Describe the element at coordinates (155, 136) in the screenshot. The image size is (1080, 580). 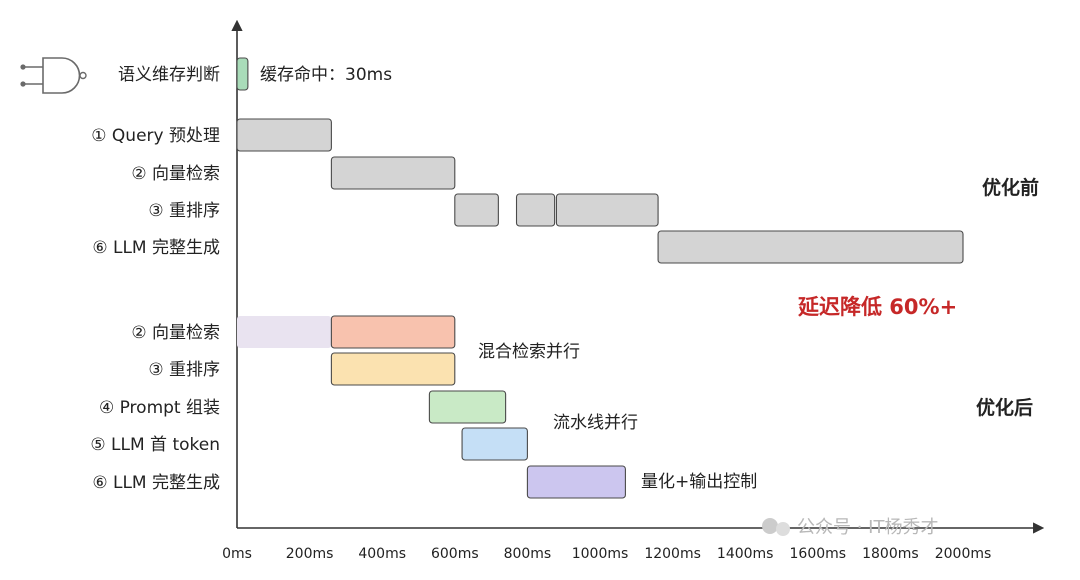
I see `row-label-1: ① Query 预处理` at that location.